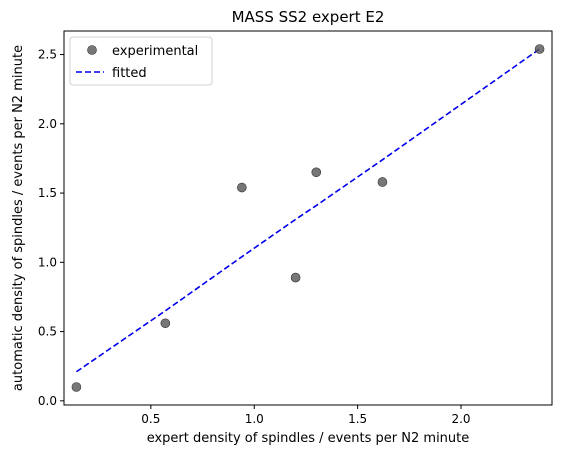  I want to click on y-tick-label: 0.0, so click(47, 401).